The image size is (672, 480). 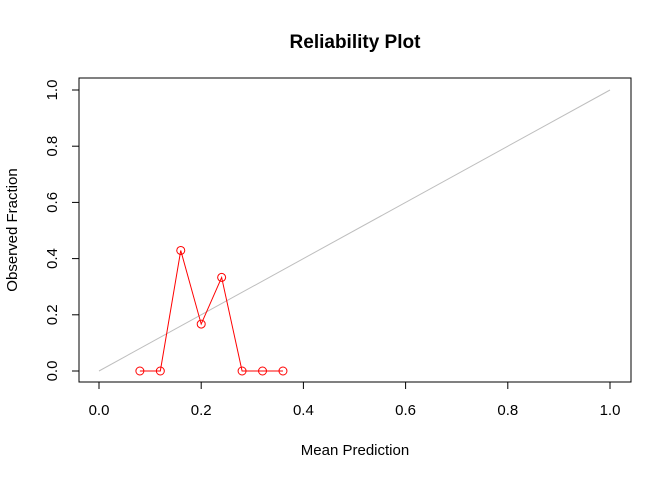 What do you see at coordinates (303, 410) in the screenshot?
I see `x-tick-label: 0.4` at bounding box center [303, 410].